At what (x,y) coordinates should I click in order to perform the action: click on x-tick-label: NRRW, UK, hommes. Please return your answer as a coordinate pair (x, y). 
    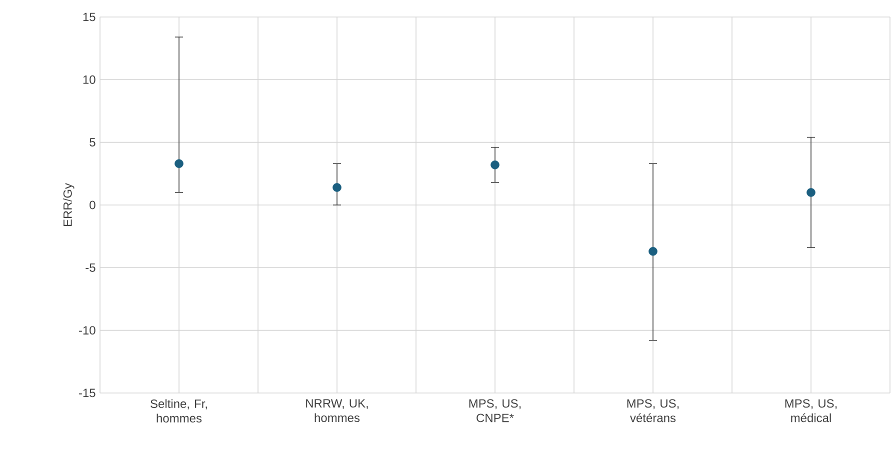
    Looking at the image, I should click on (337, 410).